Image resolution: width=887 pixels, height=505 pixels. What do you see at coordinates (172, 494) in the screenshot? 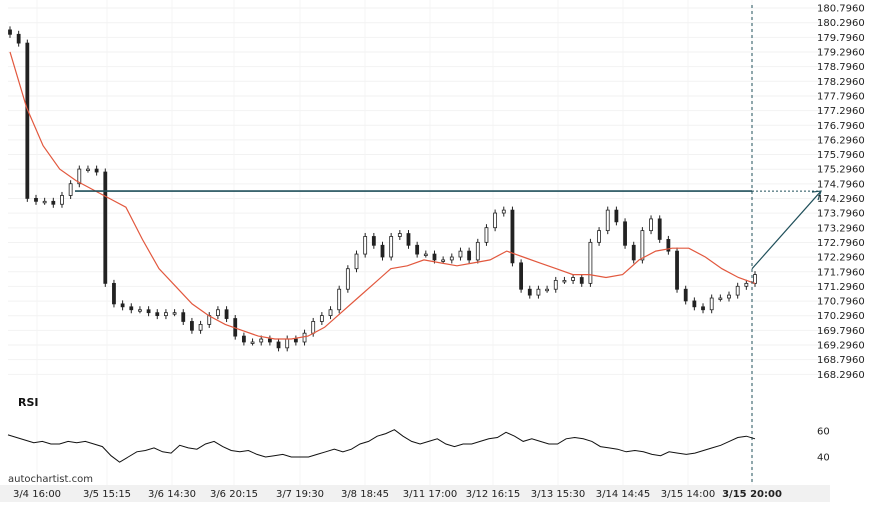
I see `x-tick-label: 3/6 14:30` at bounding box center [172, 494].